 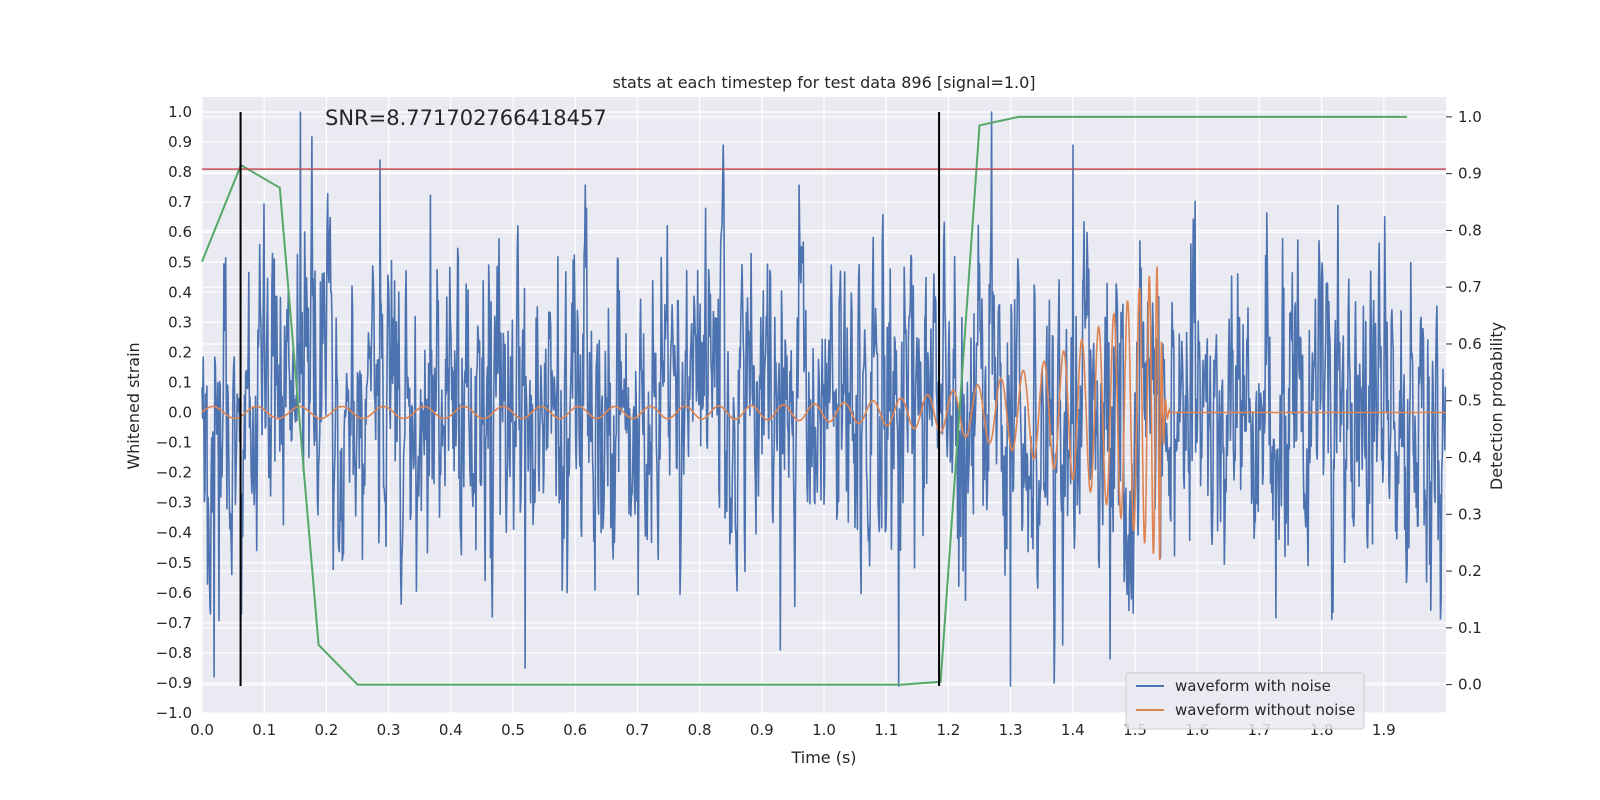 I want to click on legend-label-noisy: waveform with noise, so click(x=1253, y=686).